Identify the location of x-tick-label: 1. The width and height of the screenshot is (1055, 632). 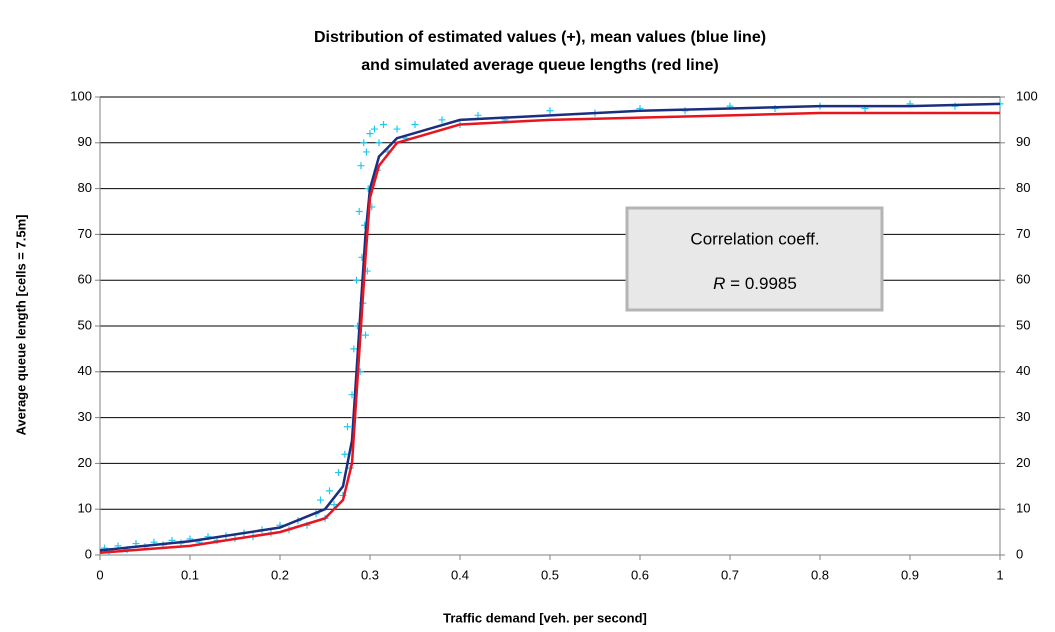
(999, 574).